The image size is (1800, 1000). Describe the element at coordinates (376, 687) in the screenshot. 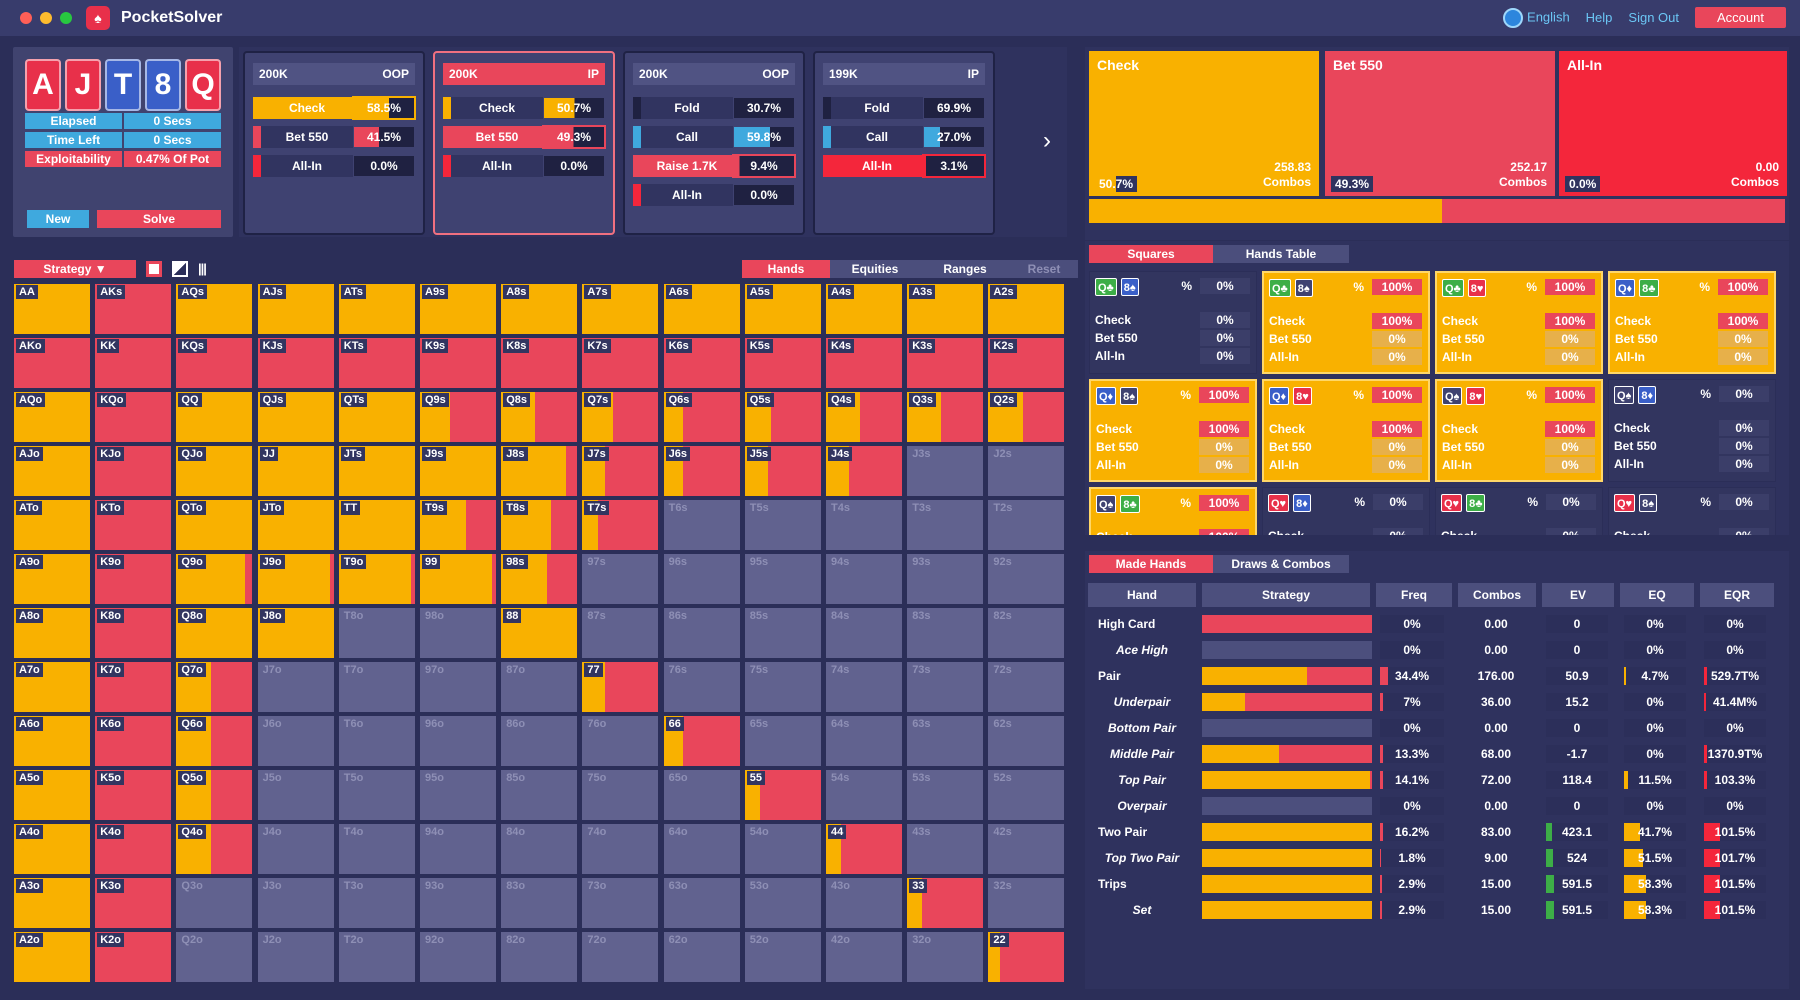

I see `hand-cell-T7o: T7o` at that location.